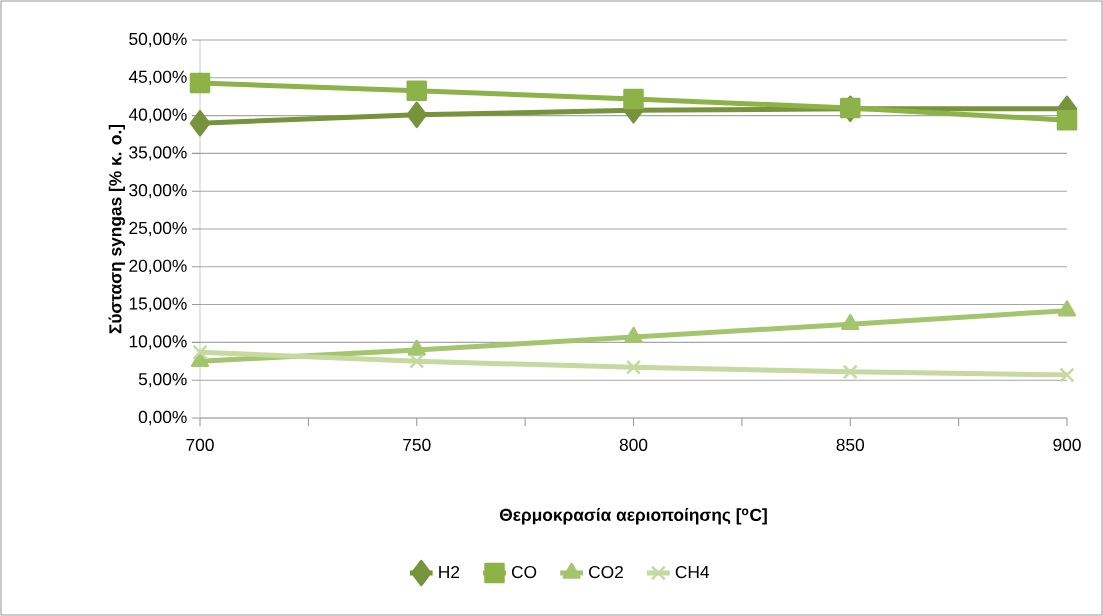  I want to click on x-tick-label: 900, so click(1067, 444).